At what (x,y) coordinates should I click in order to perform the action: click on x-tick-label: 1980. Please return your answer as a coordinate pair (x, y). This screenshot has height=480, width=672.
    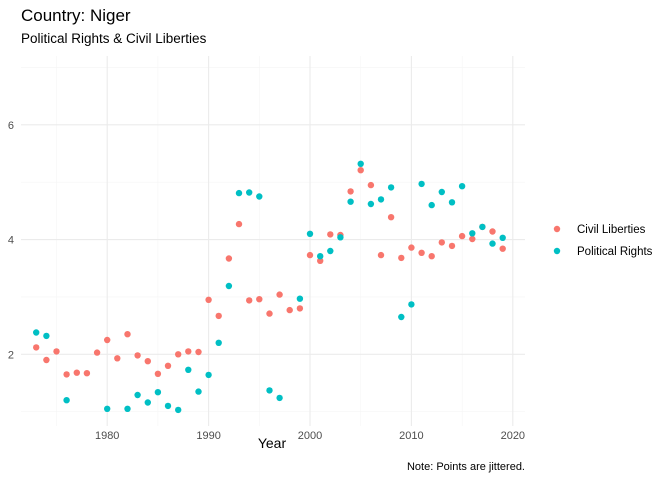
    Looking at the image, I should click on (107, 436).